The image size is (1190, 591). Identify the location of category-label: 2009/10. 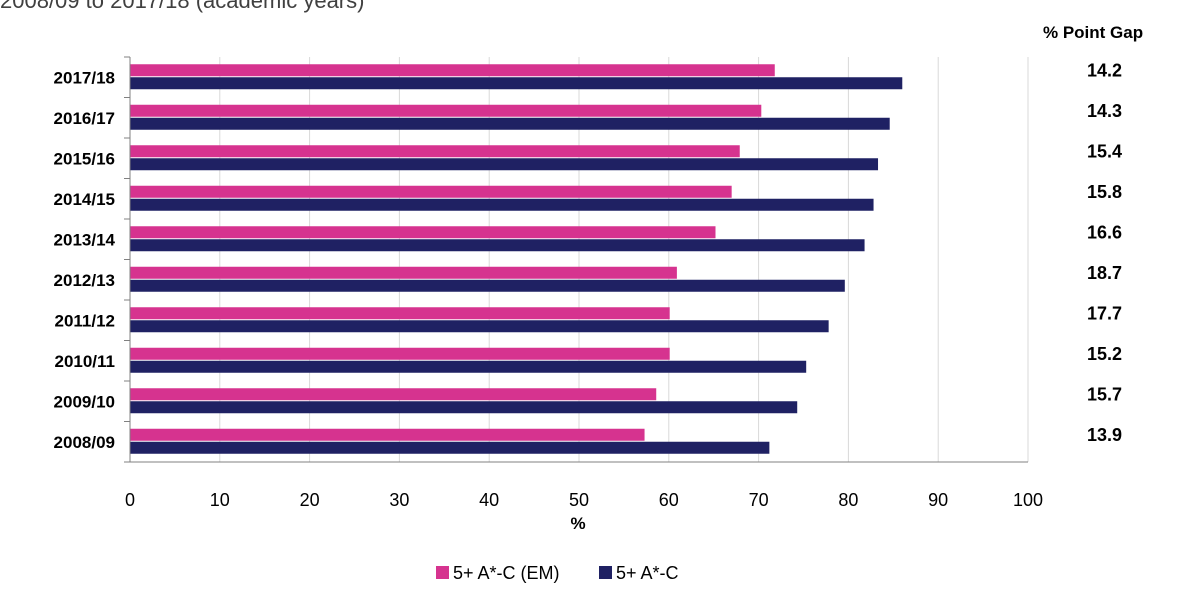
(84, 401).